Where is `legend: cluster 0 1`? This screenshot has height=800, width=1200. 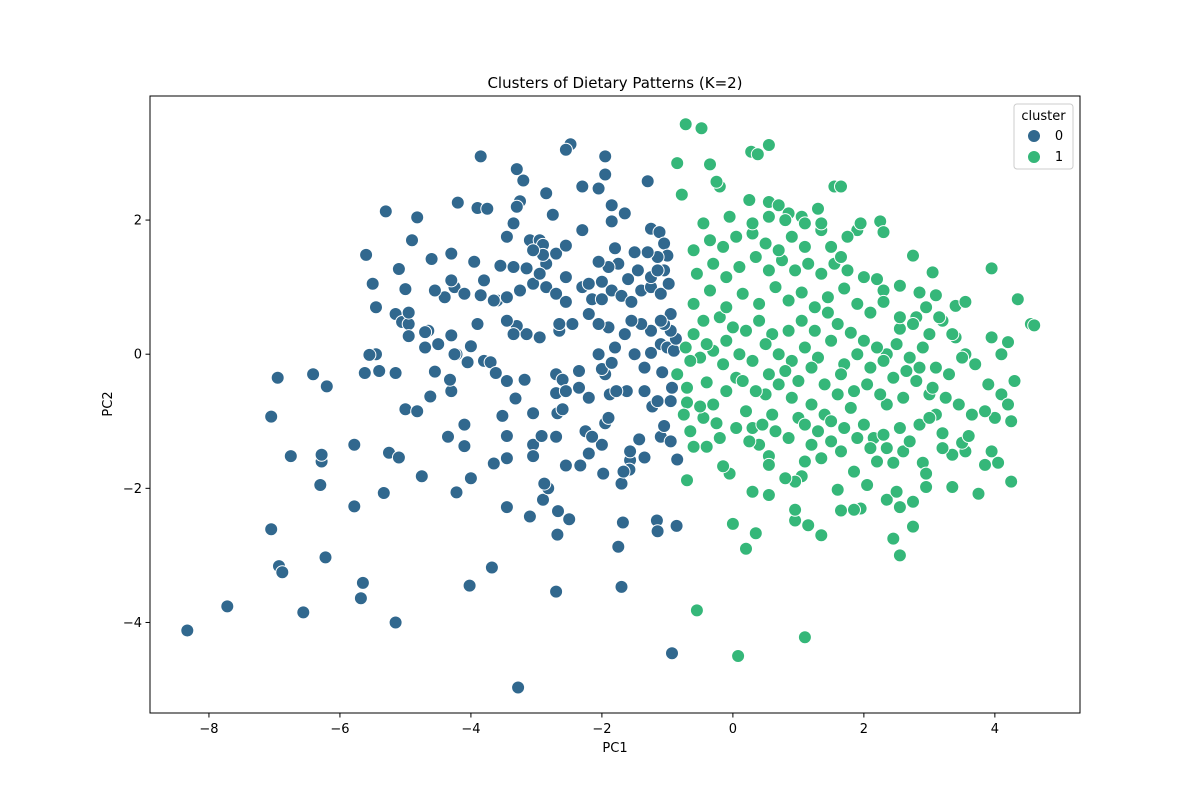
legend: cluster 0 1 is located at coordinates (1043, 136).